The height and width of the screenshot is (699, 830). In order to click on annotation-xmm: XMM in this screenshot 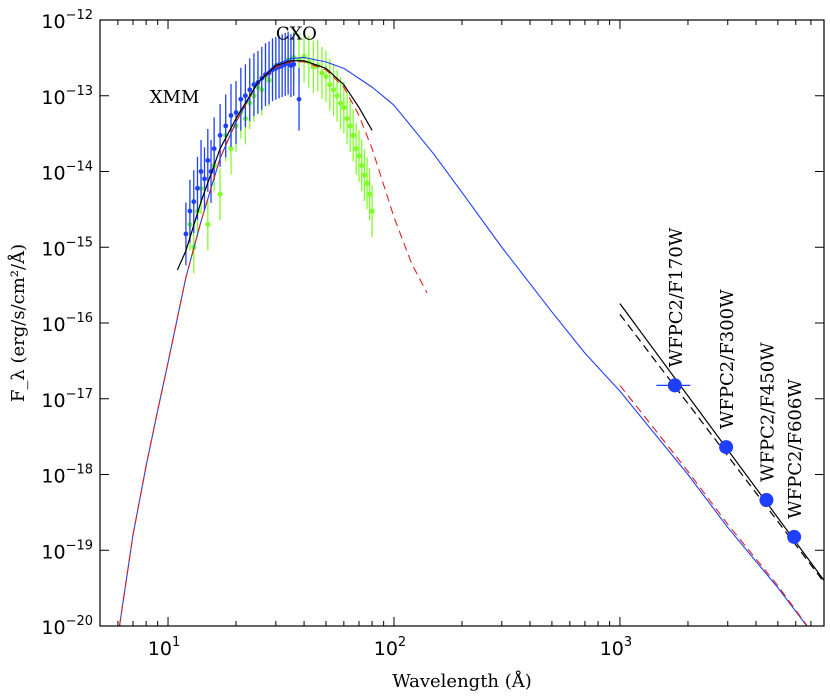, I will do `click(175, 97)`.